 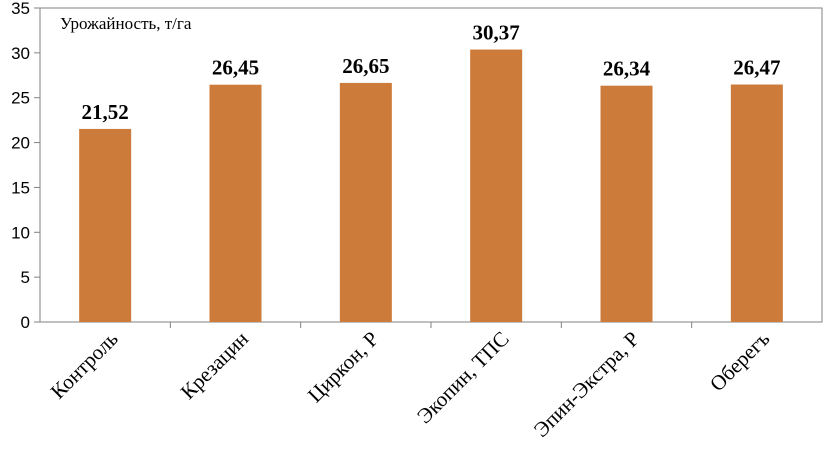 I want to click on x-tick-label: Контроль, so click(x=84, y=365).